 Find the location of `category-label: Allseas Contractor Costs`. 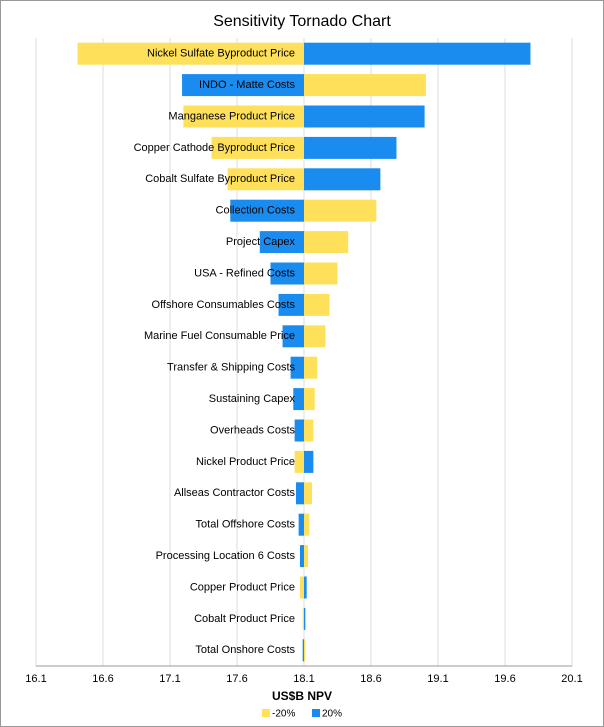

category-label: Allseas Contractor Costs is located at coordinates (235, 493).